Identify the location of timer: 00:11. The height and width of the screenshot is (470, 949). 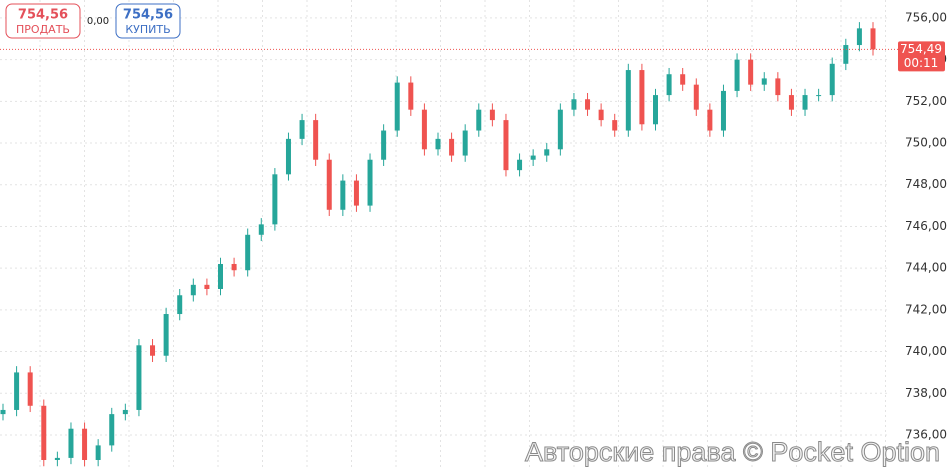
(921, 63).